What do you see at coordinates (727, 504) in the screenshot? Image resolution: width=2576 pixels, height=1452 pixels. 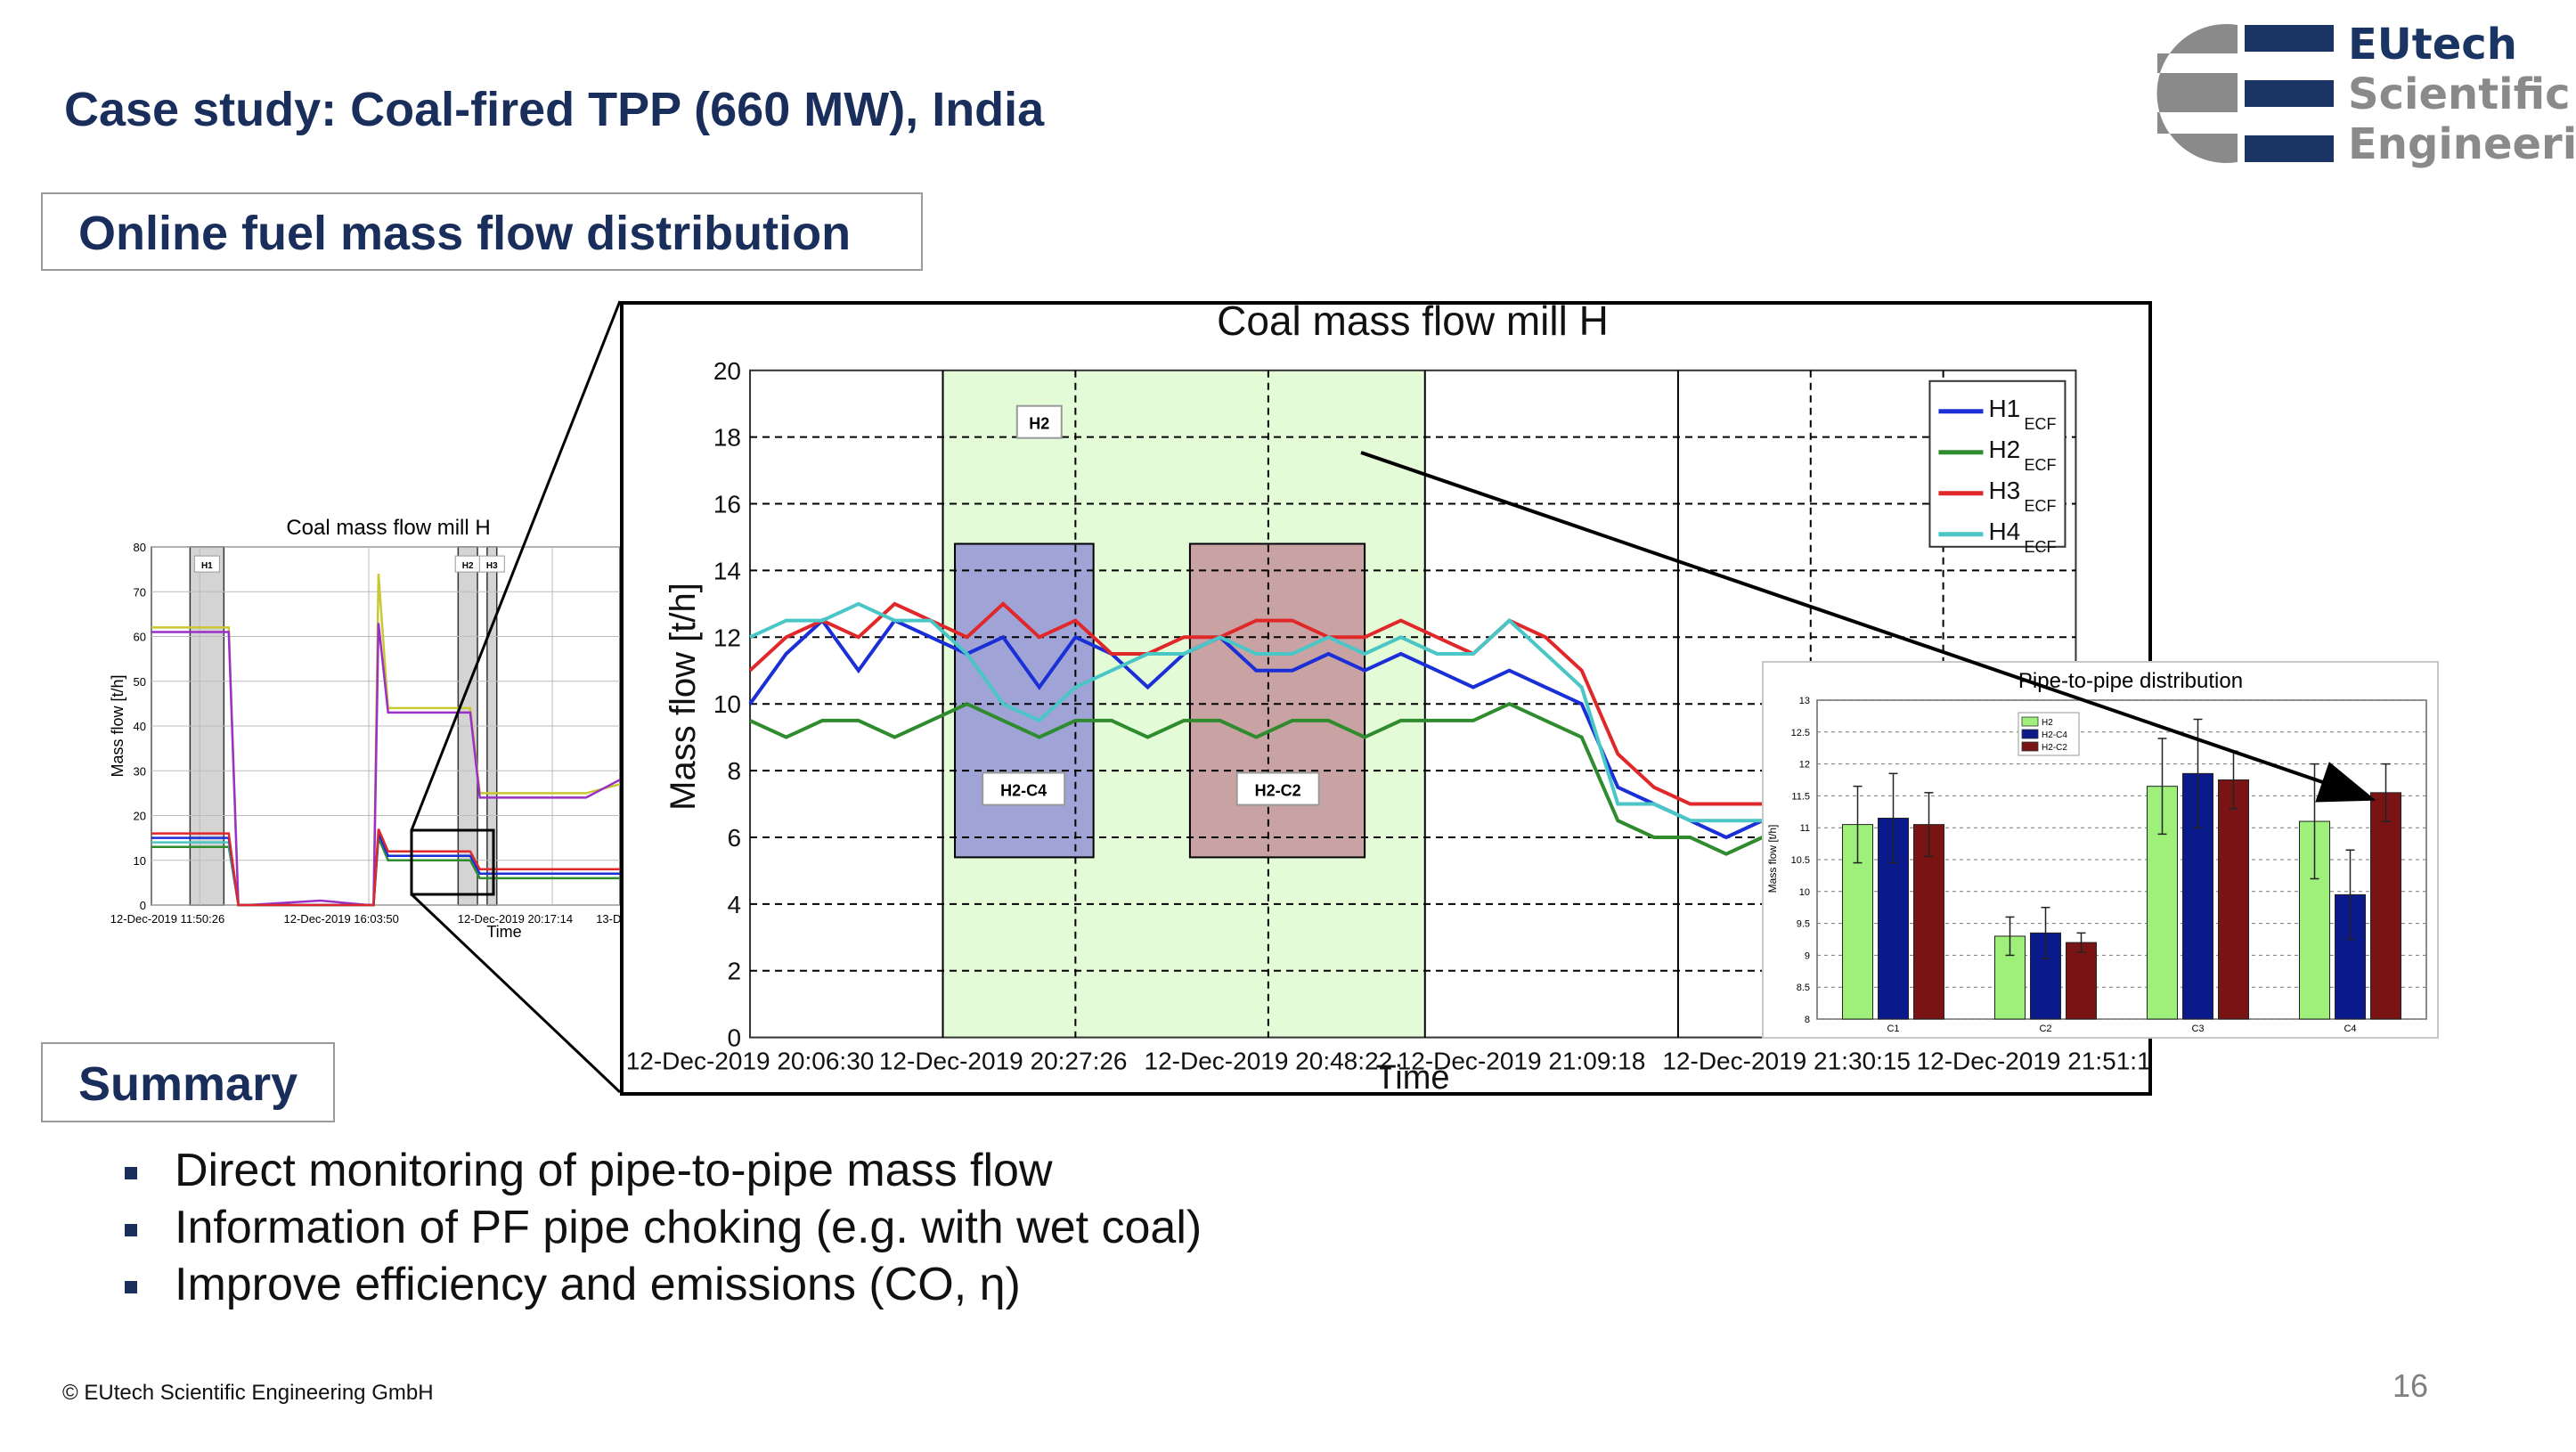 I see `main-ytick-label: 16` at bounding box center [727, 504].